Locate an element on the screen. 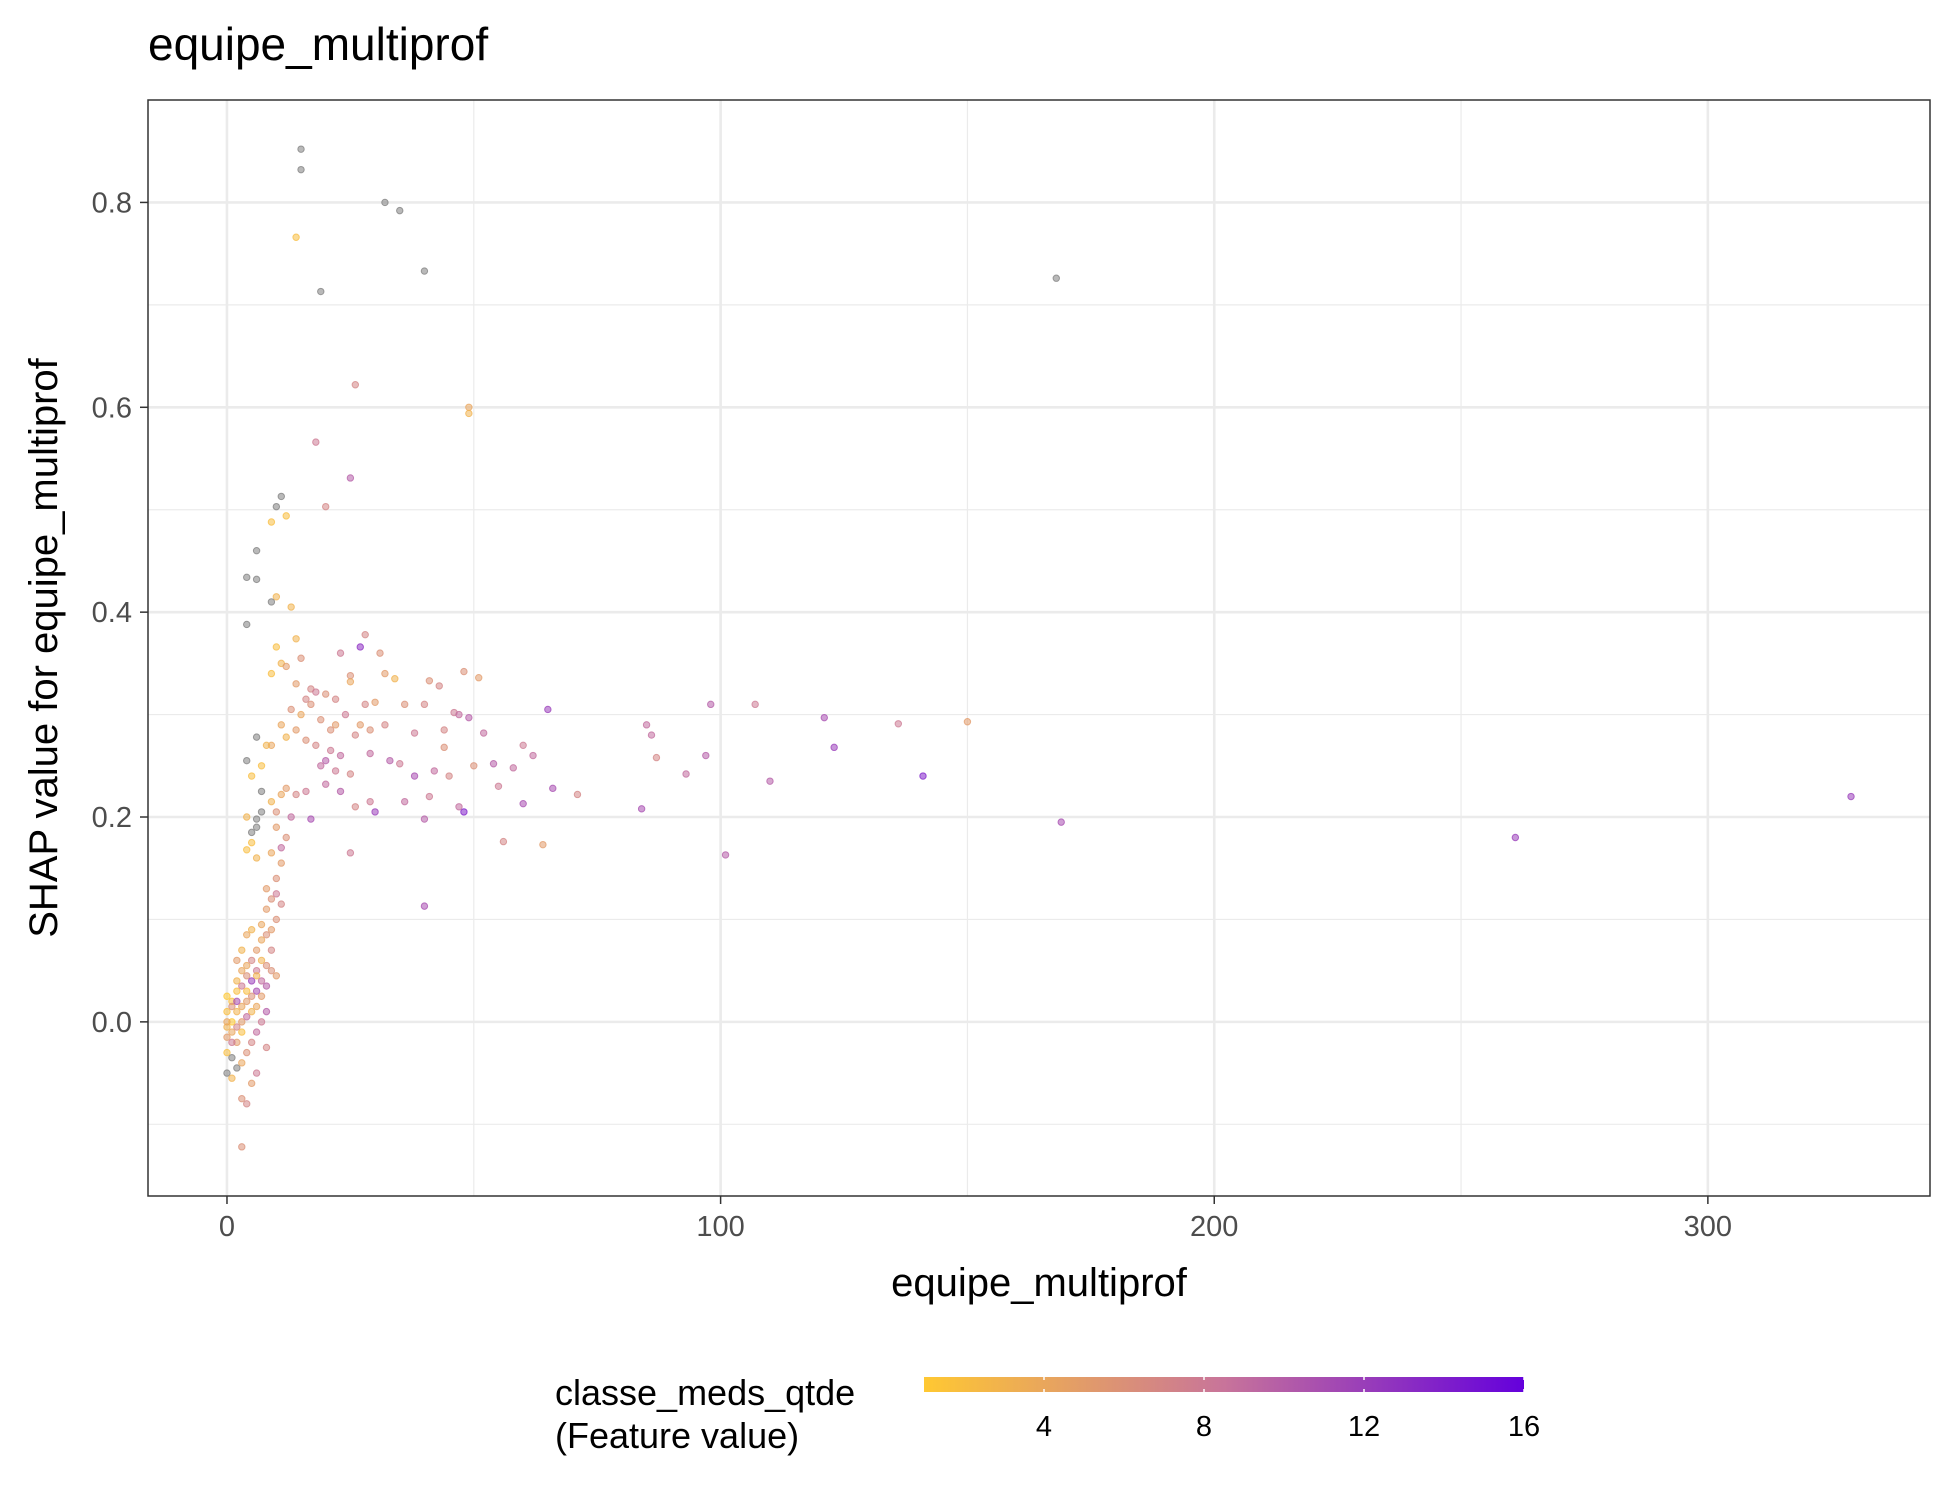 Image resolution: width=1950 pixels, height=1499 pixels. y-axis-title: SHAP value for equipe_multiprof is located at coordinates (44, 647).